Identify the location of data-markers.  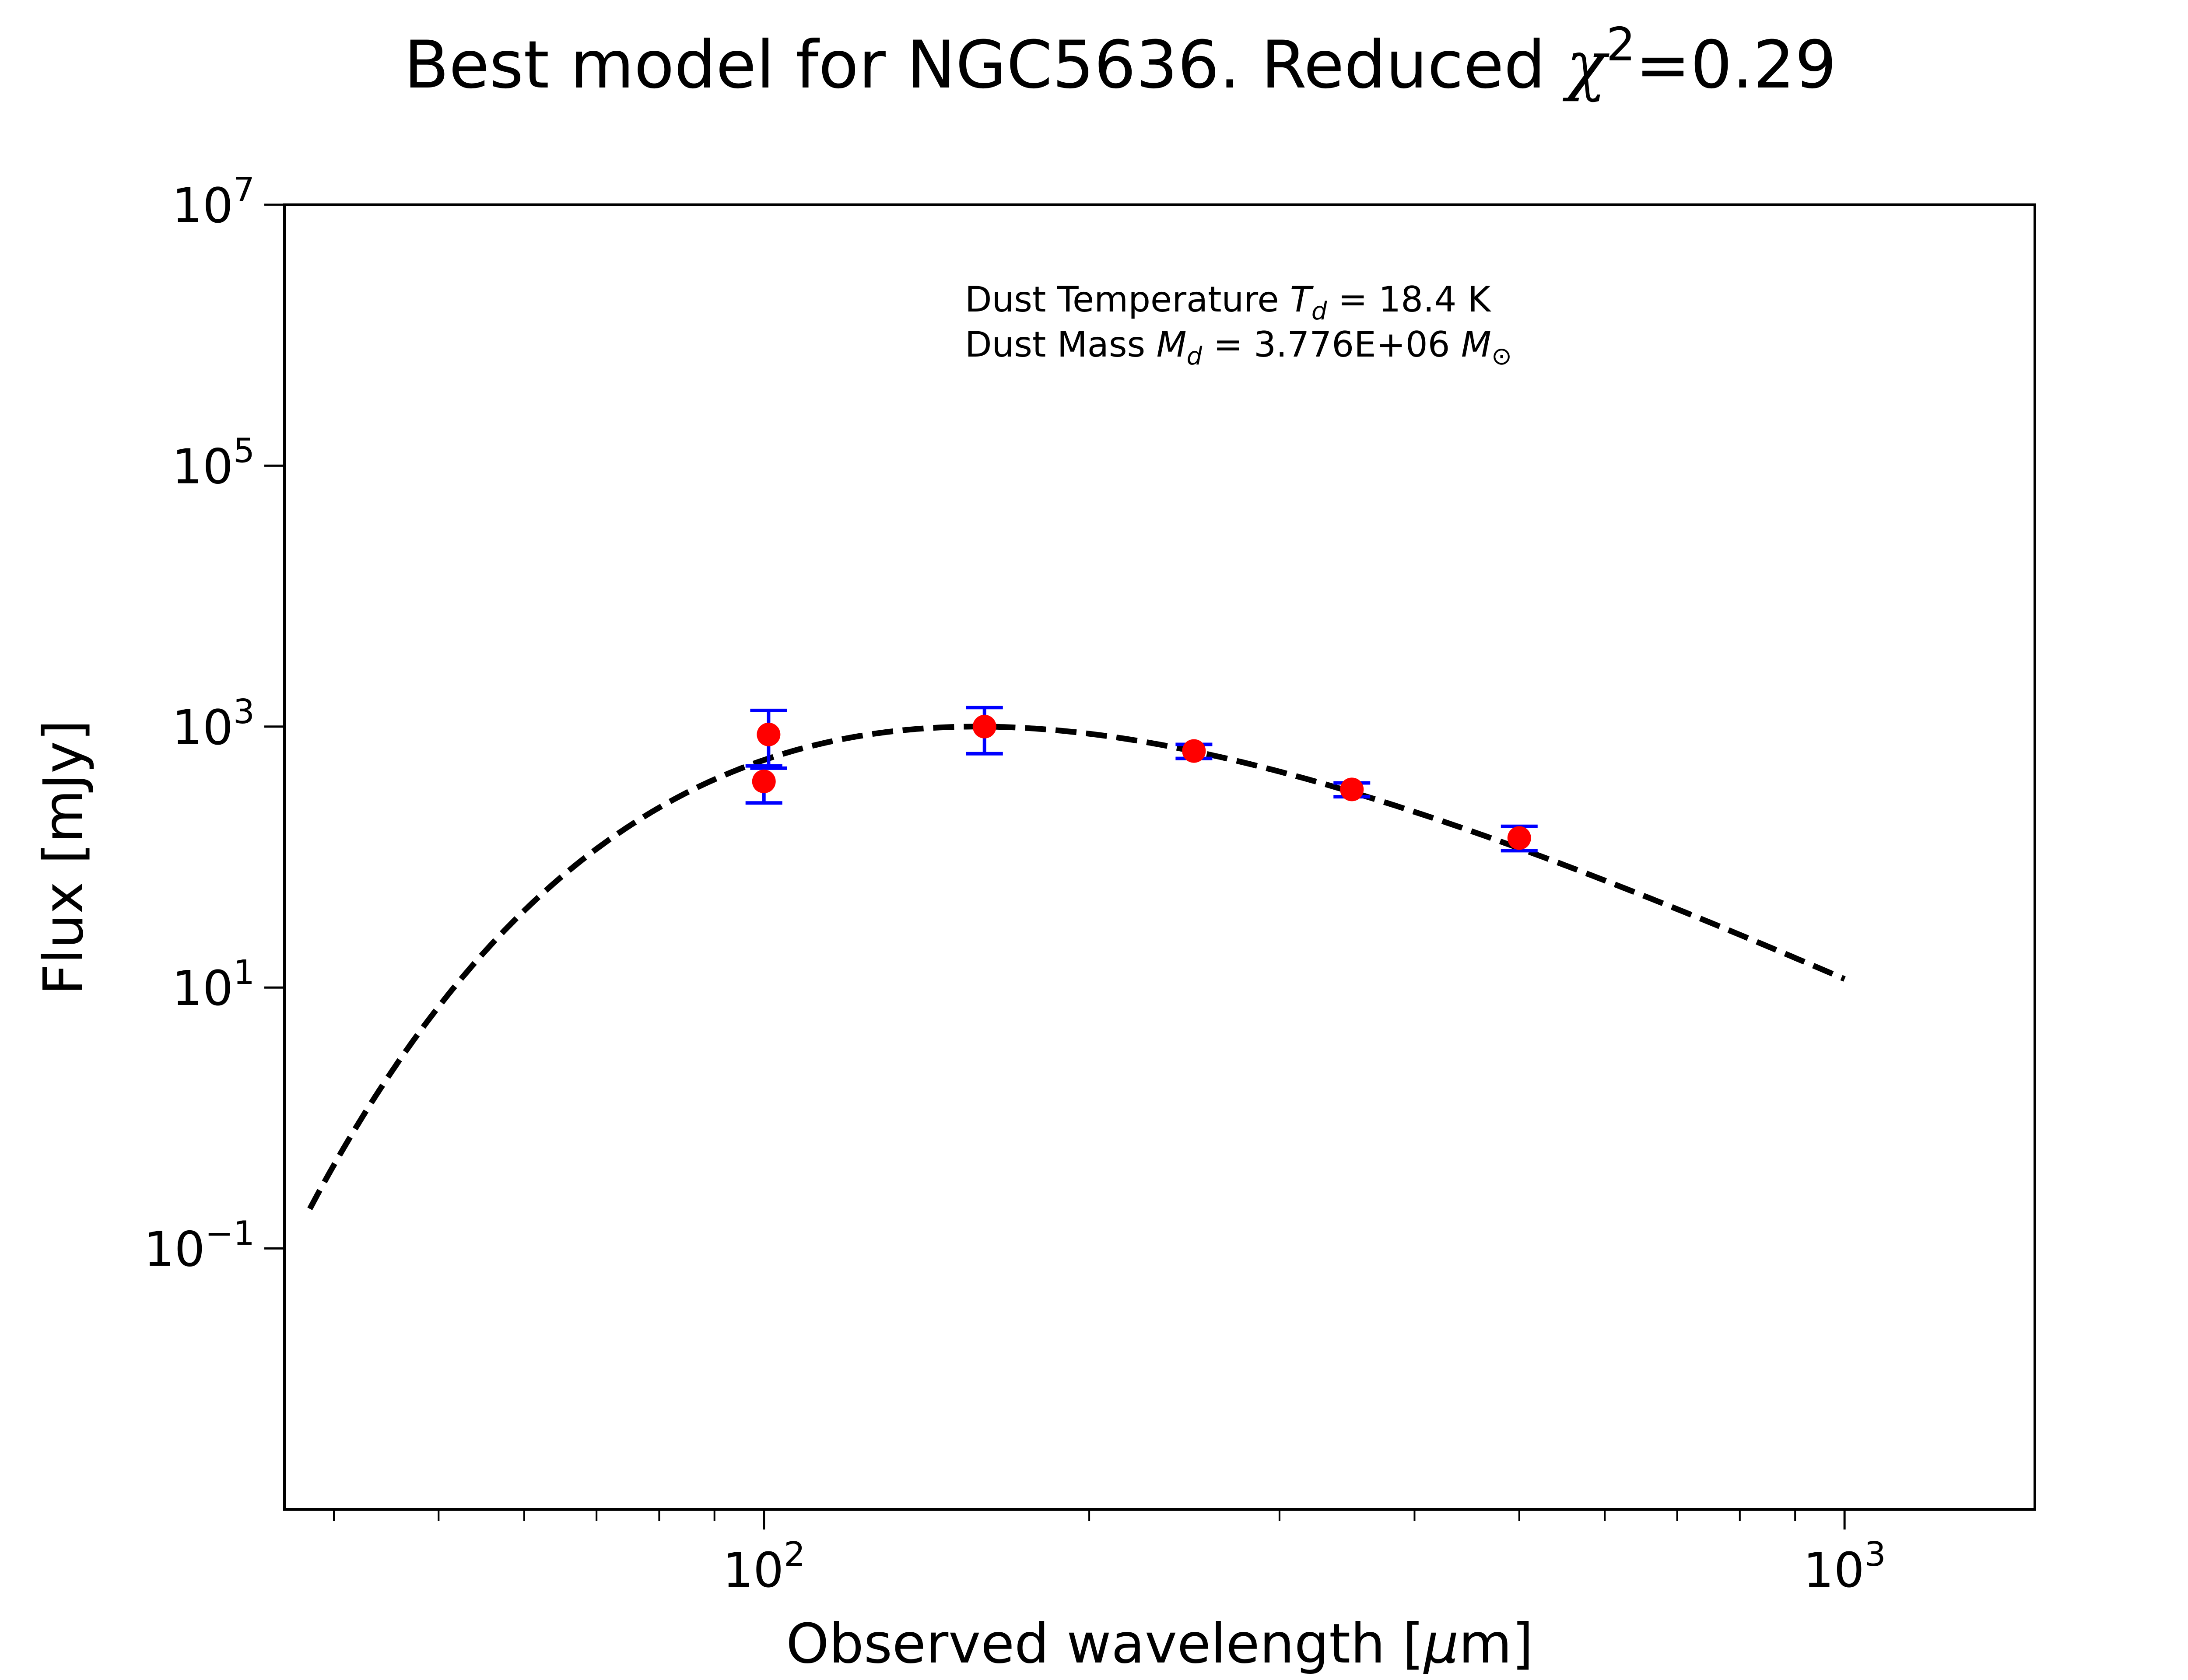
(1141, 782).